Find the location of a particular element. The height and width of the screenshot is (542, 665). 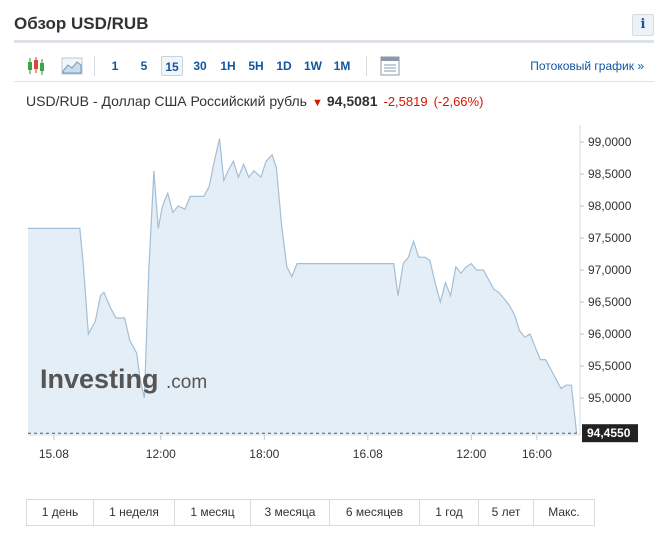

page-title: Обзор USD/RUB is located at coordinates (81, 23).